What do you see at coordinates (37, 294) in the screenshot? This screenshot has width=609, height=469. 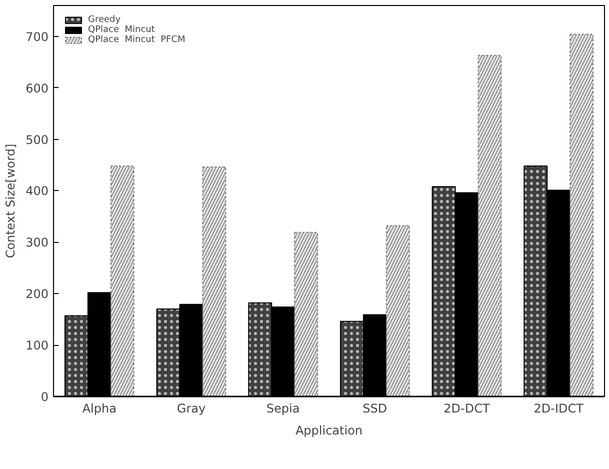 I see `y-tick-label: 200` at bounding box center [37, 294].